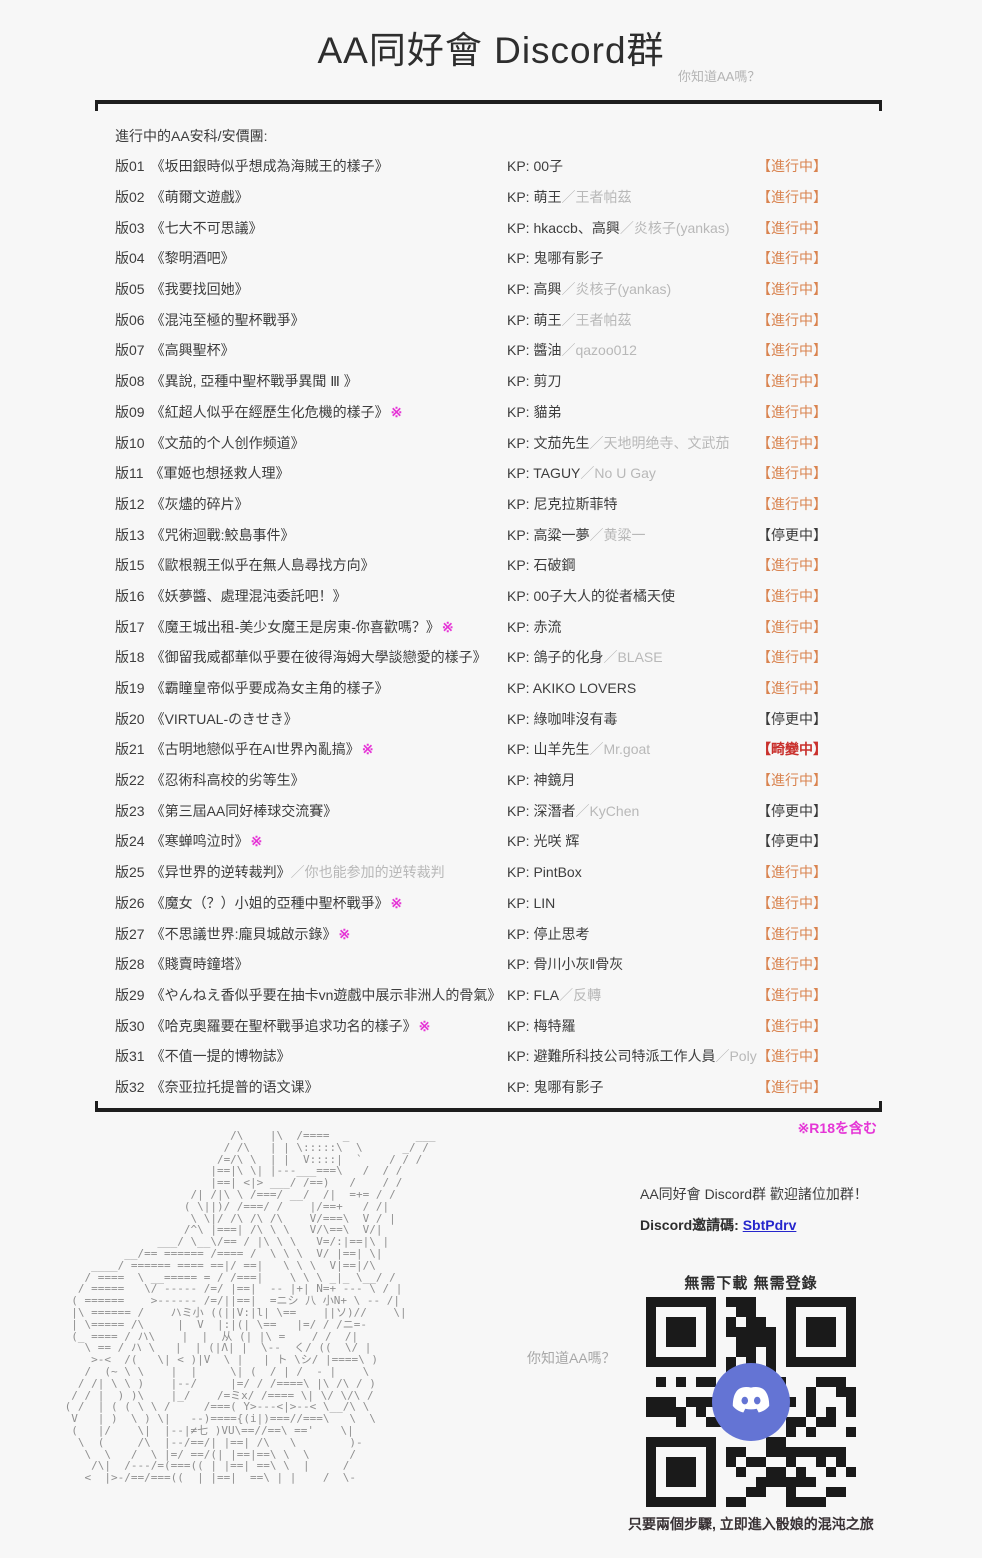 This screenshot has height=1558, width=982. What do you see at coordinates (311, 350) in the screenshot?
I see `row-title-cell: 版07 《高興聖杯》` at bounding box center [311, 350].